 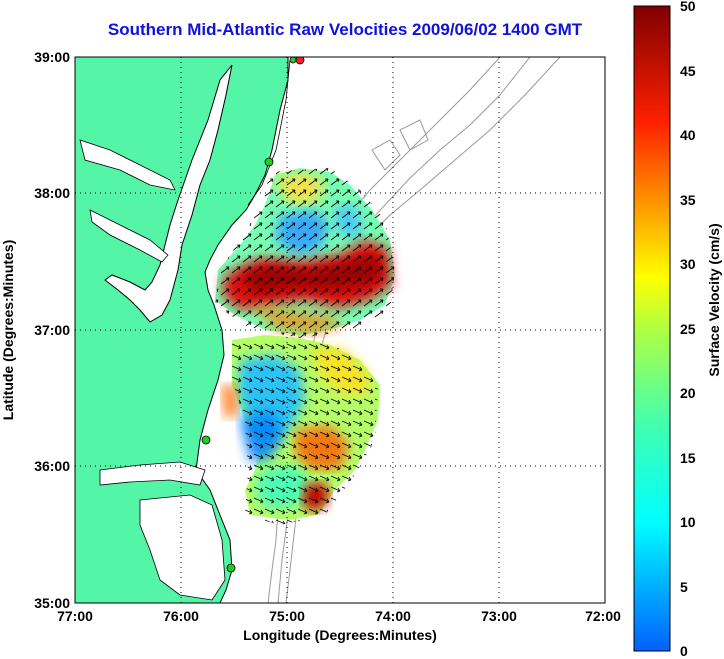 I want to click on colorbar-tick-label: 15, so click(x=688, y=458).